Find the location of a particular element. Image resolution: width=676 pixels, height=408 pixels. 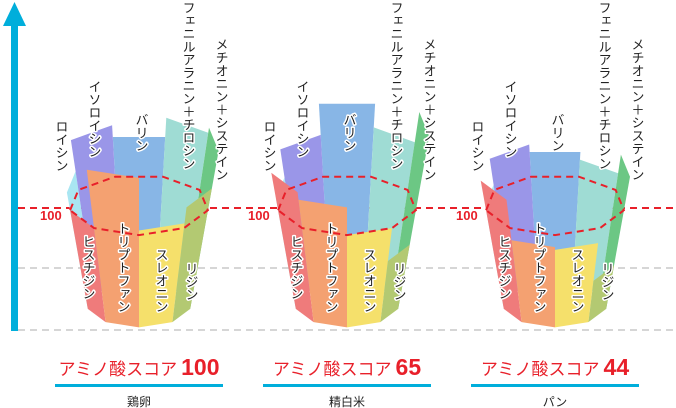

score-value: 44 is located at coordinates (616, 367).